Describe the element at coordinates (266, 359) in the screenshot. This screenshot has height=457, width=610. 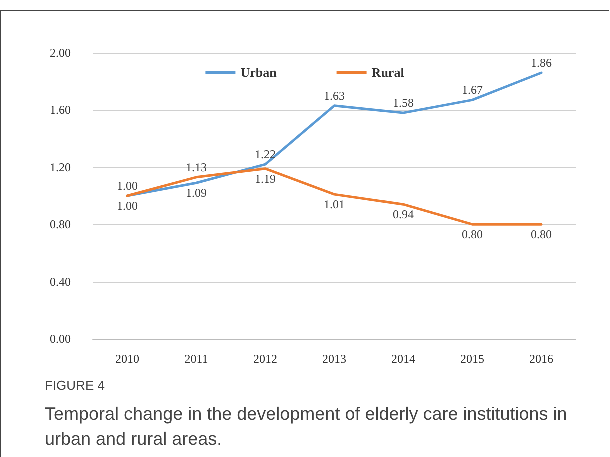
I see `x-tick-label: 2012` at that location.